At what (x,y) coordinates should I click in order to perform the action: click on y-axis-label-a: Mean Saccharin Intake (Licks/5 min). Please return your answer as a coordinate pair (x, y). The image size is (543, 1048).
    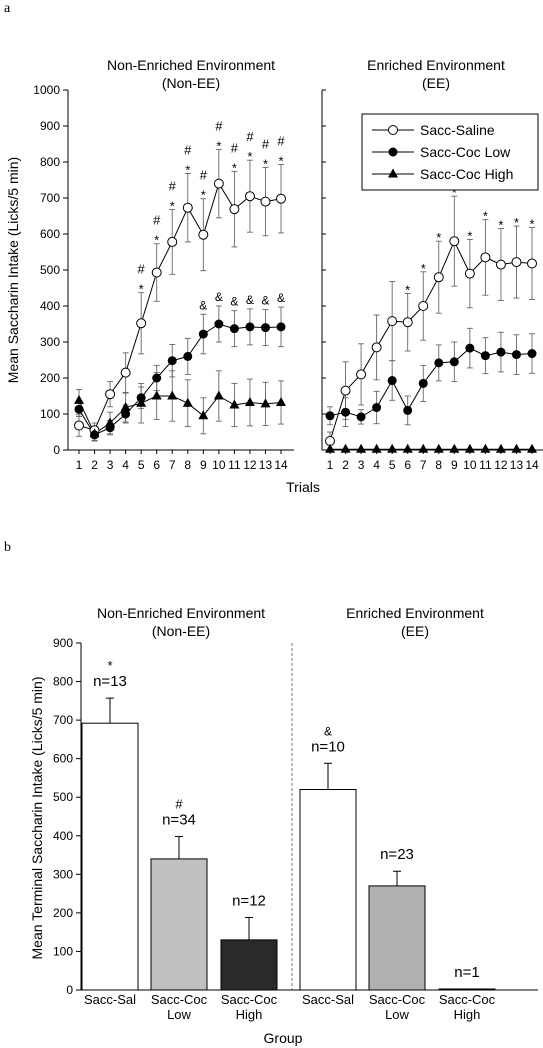
    Looking at the image, I should click on (13, 270).